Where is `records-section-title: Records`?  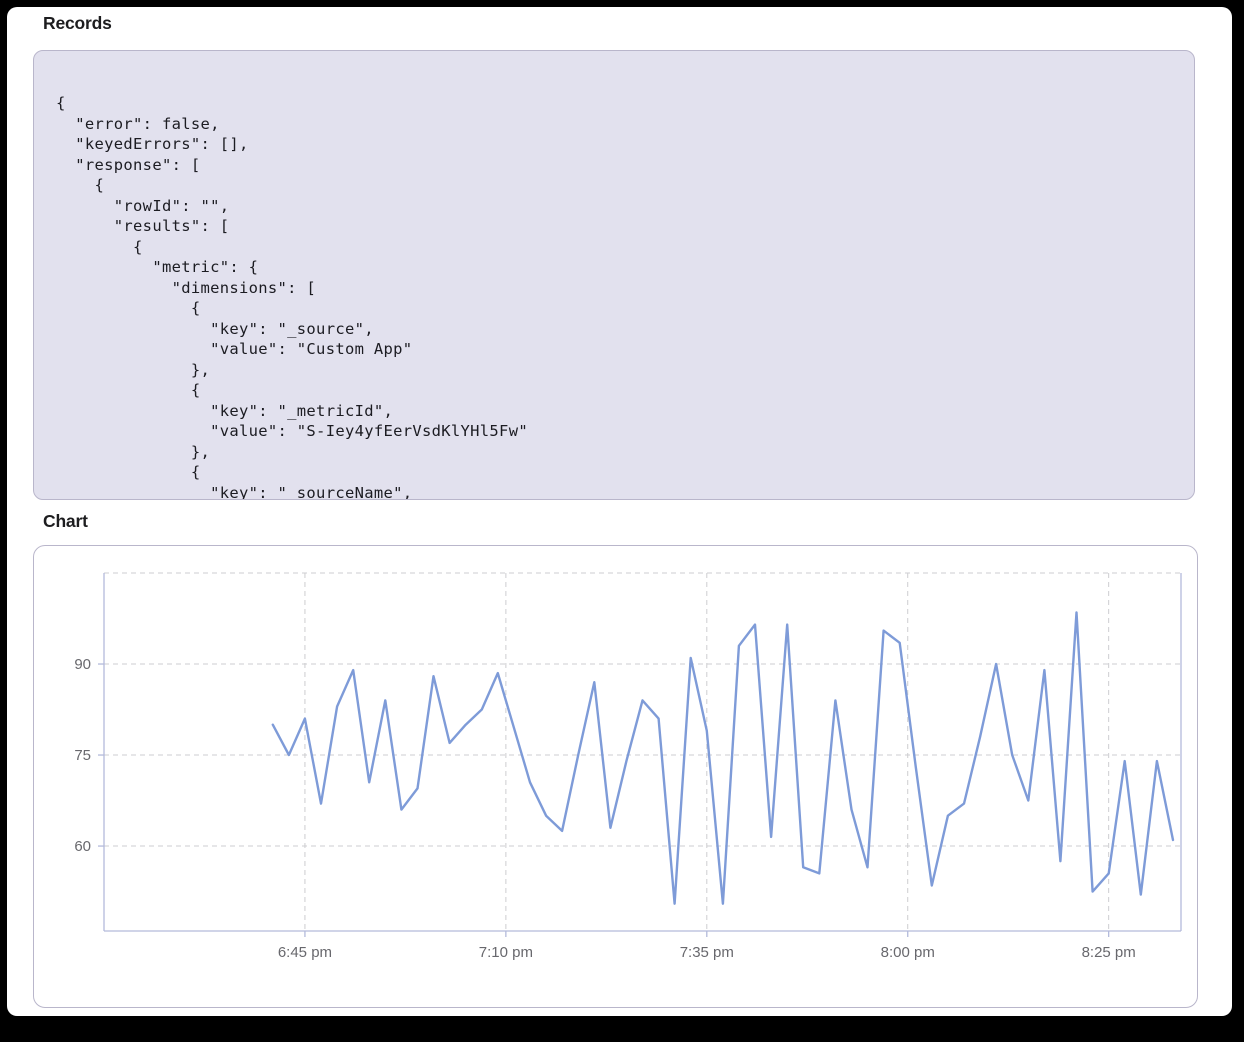 records-section-title: Records is located at coordinates (77, 23).